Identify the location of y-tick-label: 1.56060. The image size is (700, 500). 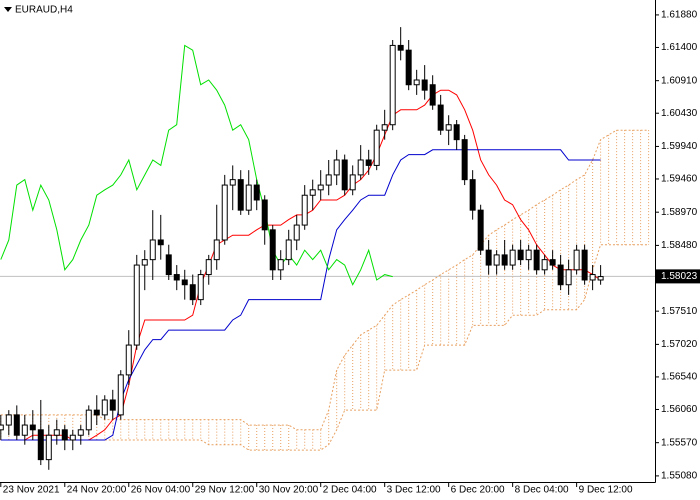
(679, 409).